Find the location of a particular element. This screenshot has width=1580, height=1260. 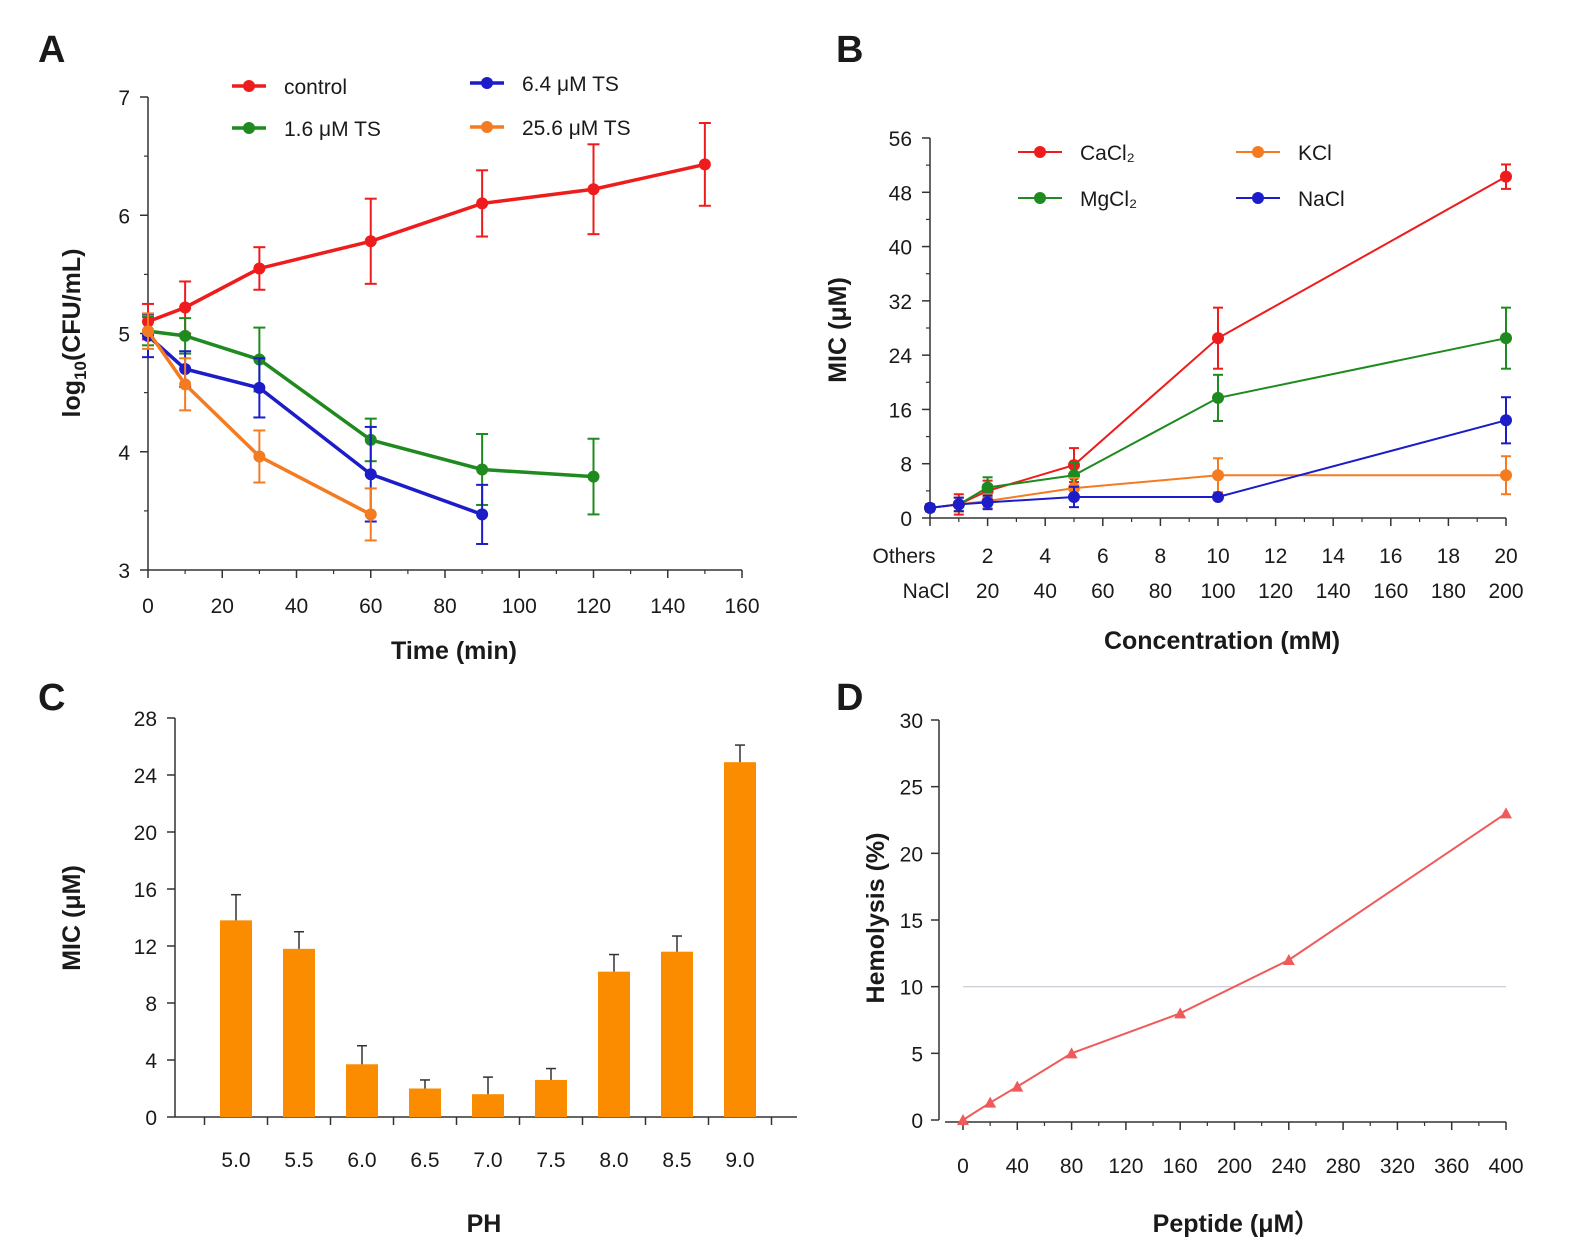

chart-a-ylabel-rest: (CFU/mL) is located at coordinates (72, 305).